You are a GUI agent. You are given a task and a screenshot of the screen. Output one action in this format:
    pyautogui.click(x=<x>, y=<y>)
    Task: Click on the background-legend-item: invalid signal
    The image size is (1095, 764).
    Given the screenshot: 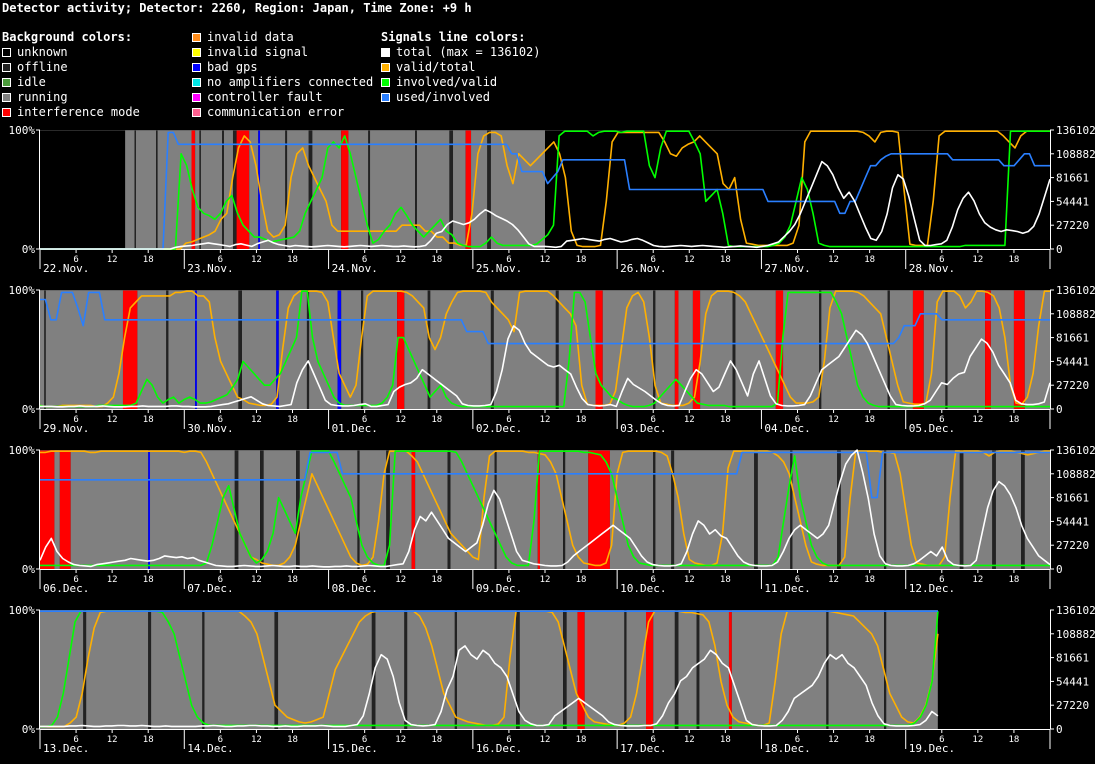 What is the action you would take?
    pyautogui.click(x=282, y=52)
    